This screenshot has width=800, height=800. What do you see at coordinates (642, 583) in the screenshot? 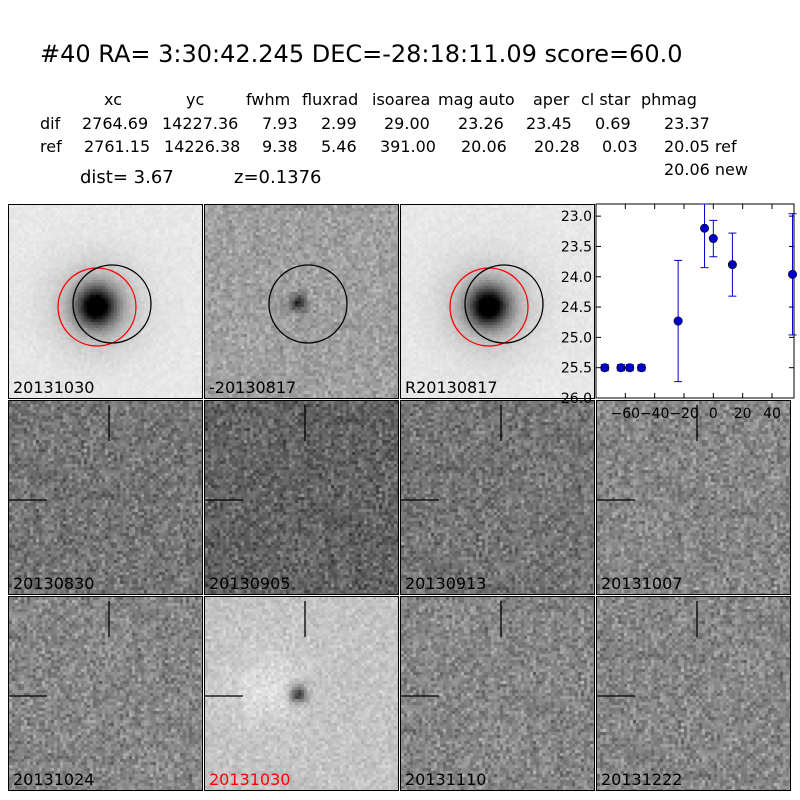
I see `stamp-date-label: 20131007` at bounding box center [642, 583].